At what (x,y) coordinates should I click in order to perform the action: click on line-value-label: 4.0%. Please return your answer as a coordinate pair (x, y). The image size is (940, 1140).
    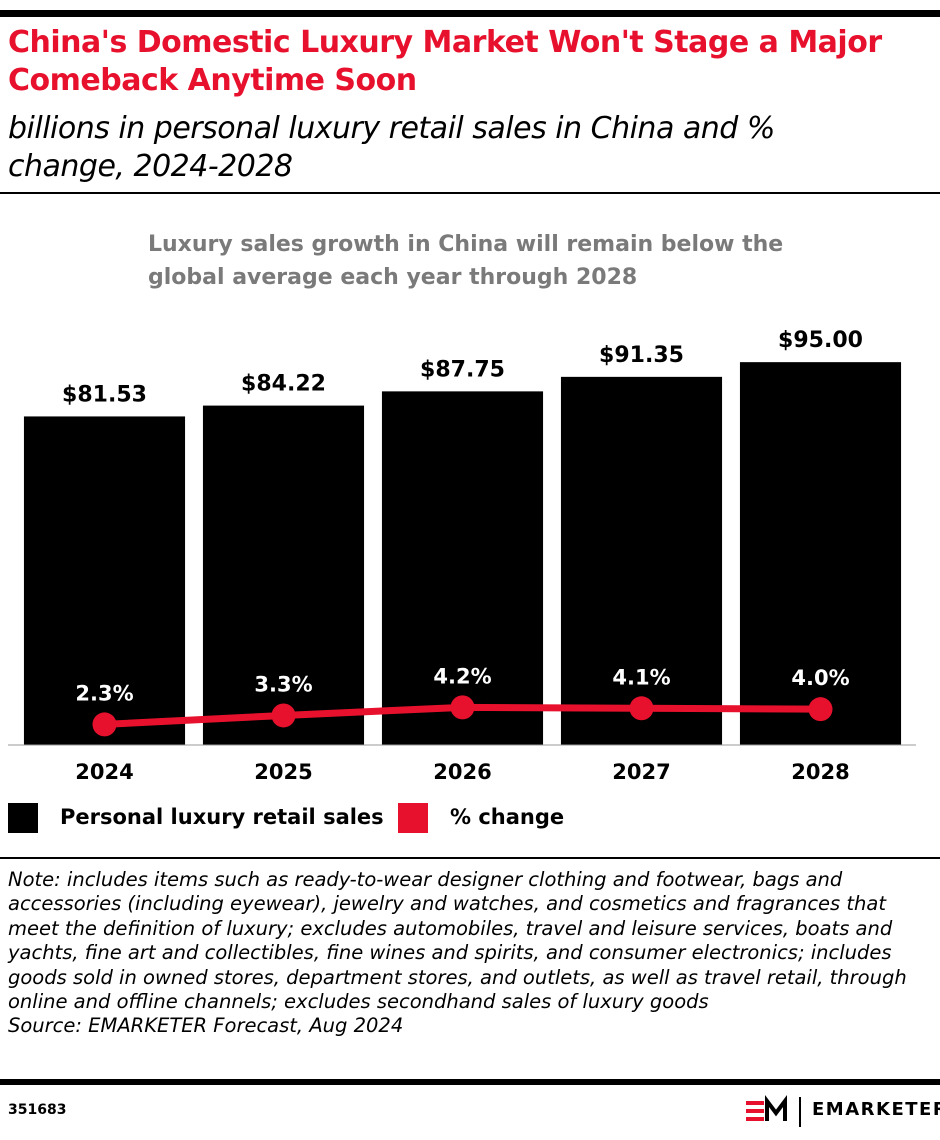
    Looking at the image, I should click on (820, 678).